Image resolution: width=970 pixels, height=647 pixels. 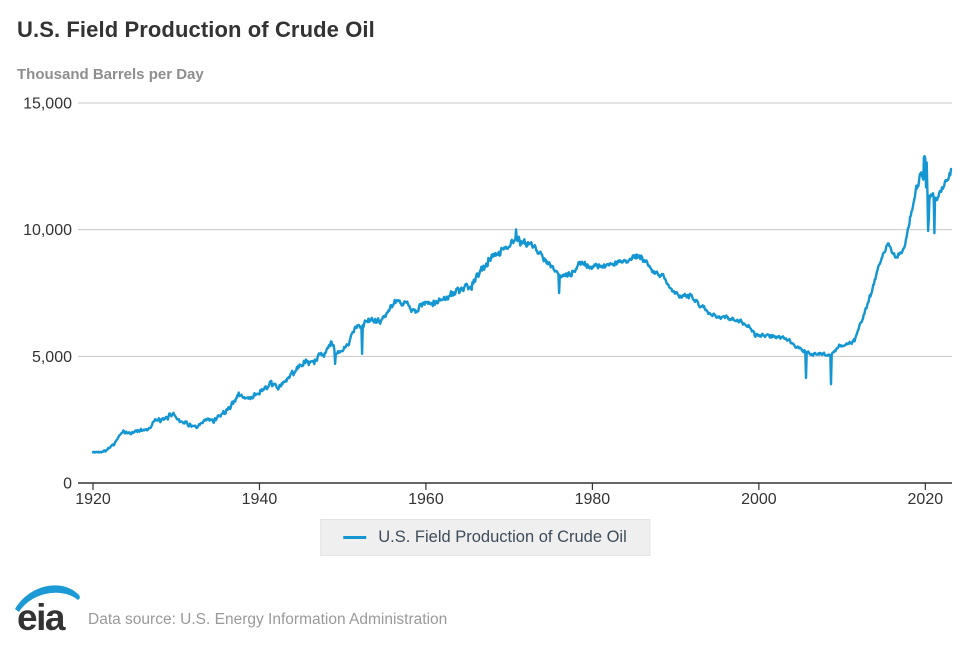 I want to click on legend: U.S. Field Production of Crude Oil, so click(x=485, y=537).